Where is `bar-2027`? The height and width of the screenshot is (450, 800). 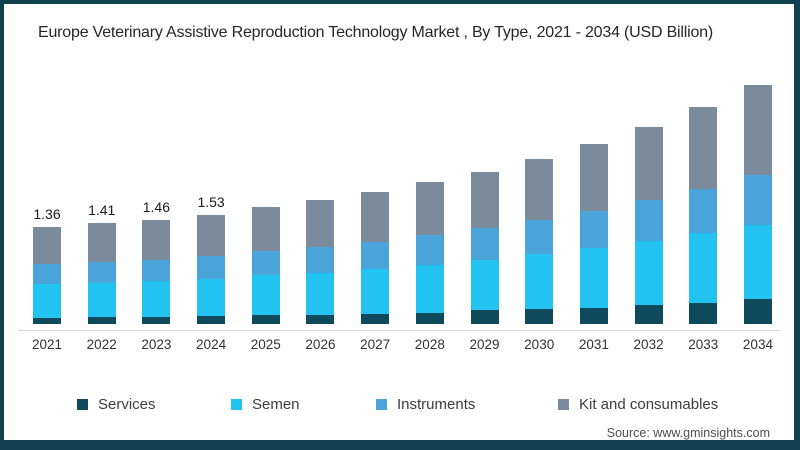
bar-2027 is located at coordinates (375, 204).